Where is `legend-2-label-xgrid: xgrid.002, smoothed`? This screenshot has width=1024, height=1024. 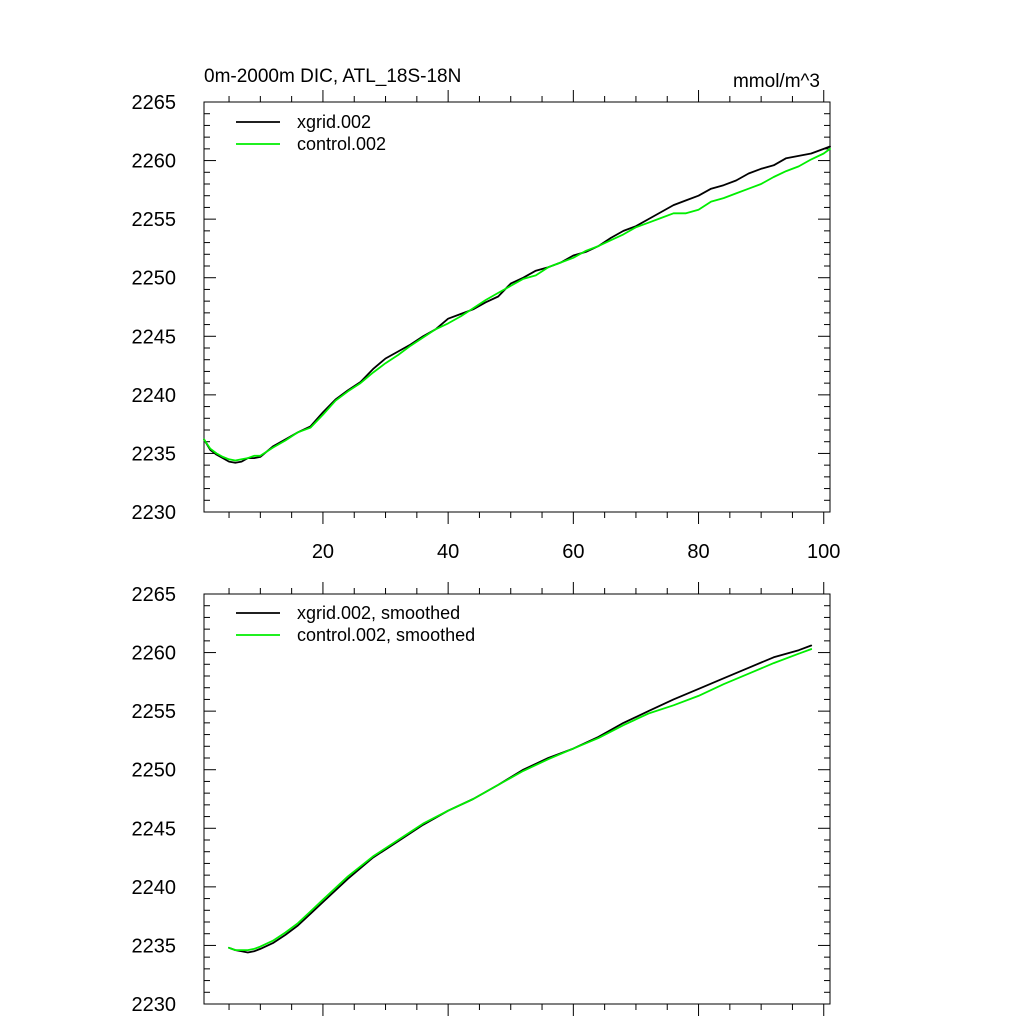 legend-2-label-xgrid: xgrid.002, smoothed is located at coordinates (378, 613).